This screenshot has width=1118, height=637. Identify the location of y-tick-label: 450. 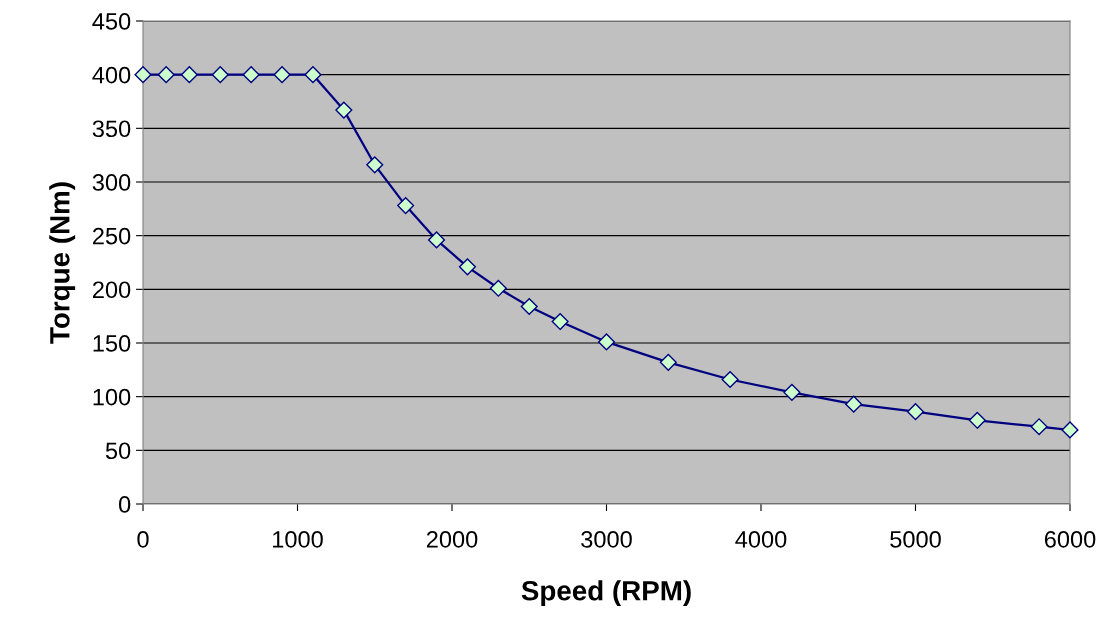
(111, 21).